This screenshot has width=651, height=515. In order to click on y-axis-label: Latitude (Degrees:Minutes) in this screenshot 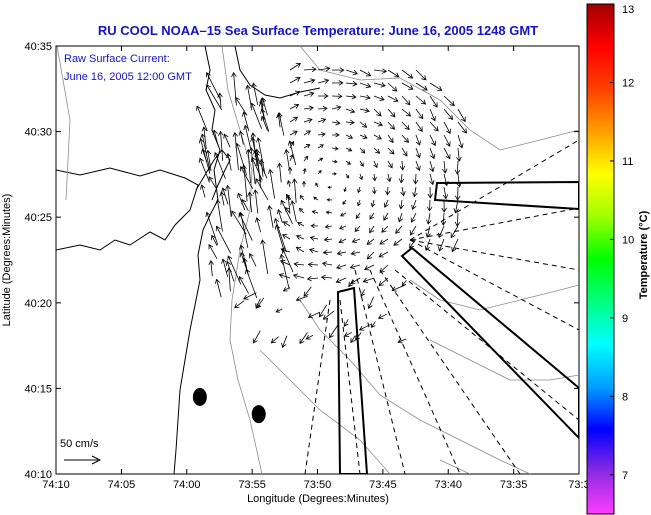, I will do `click(7, 260)`.